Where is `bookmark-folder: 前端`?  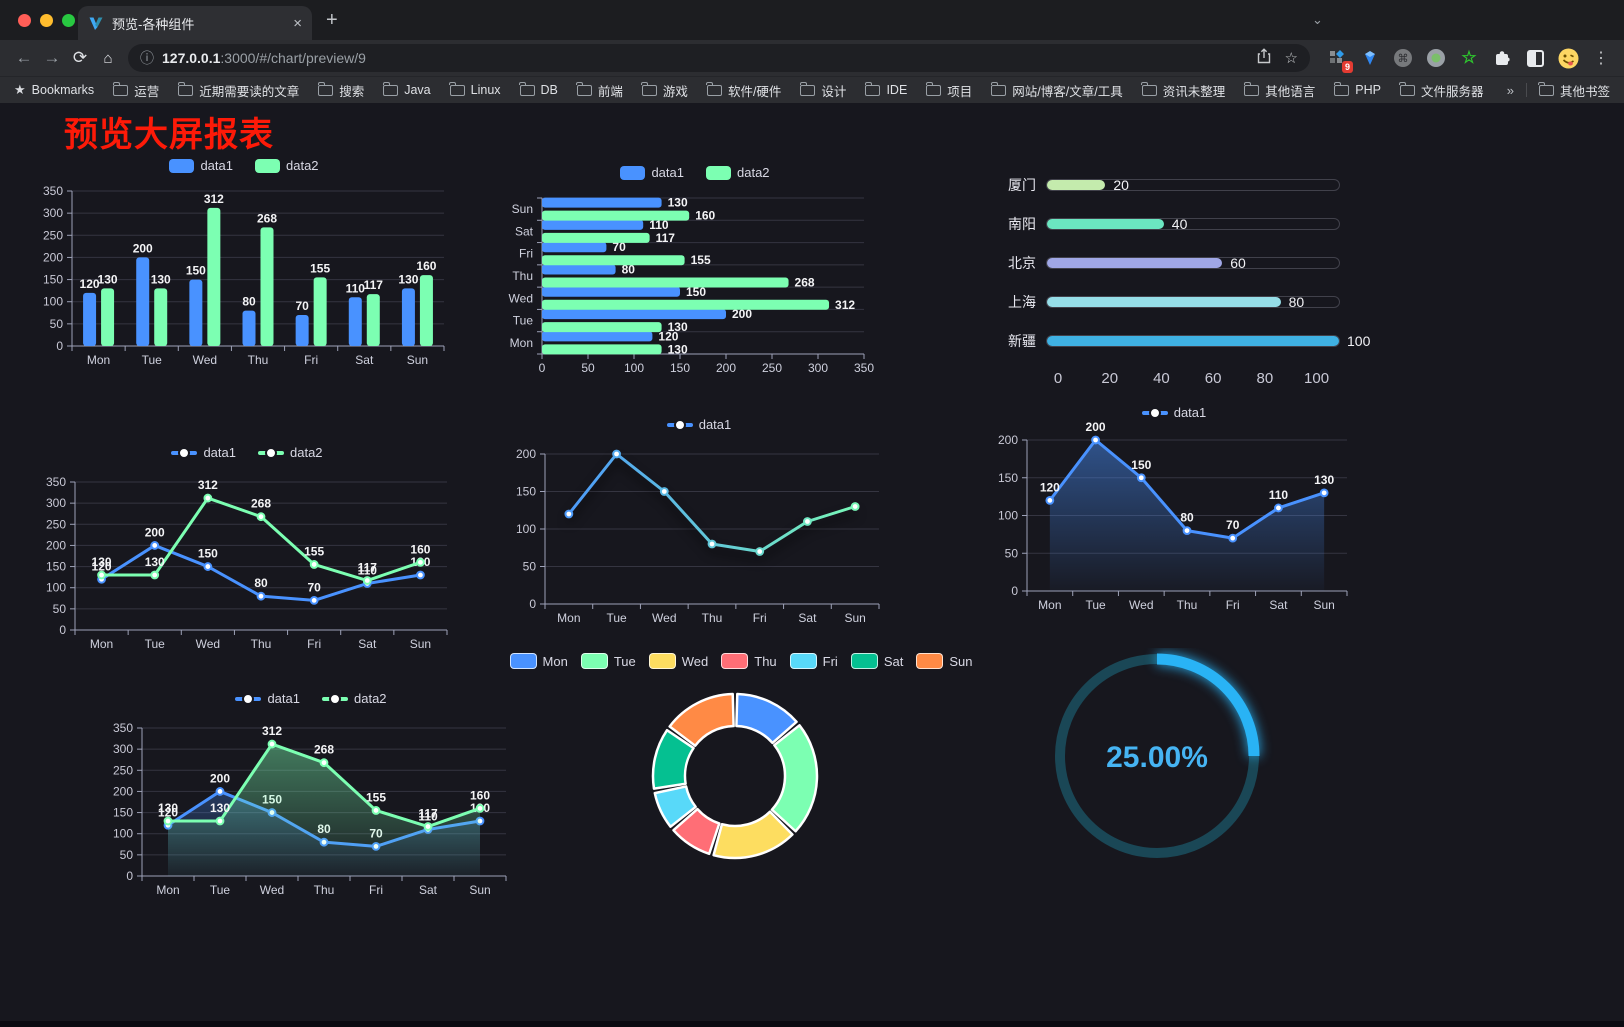 bookmark-folder: 前端 is located at coordinates (599, 90).